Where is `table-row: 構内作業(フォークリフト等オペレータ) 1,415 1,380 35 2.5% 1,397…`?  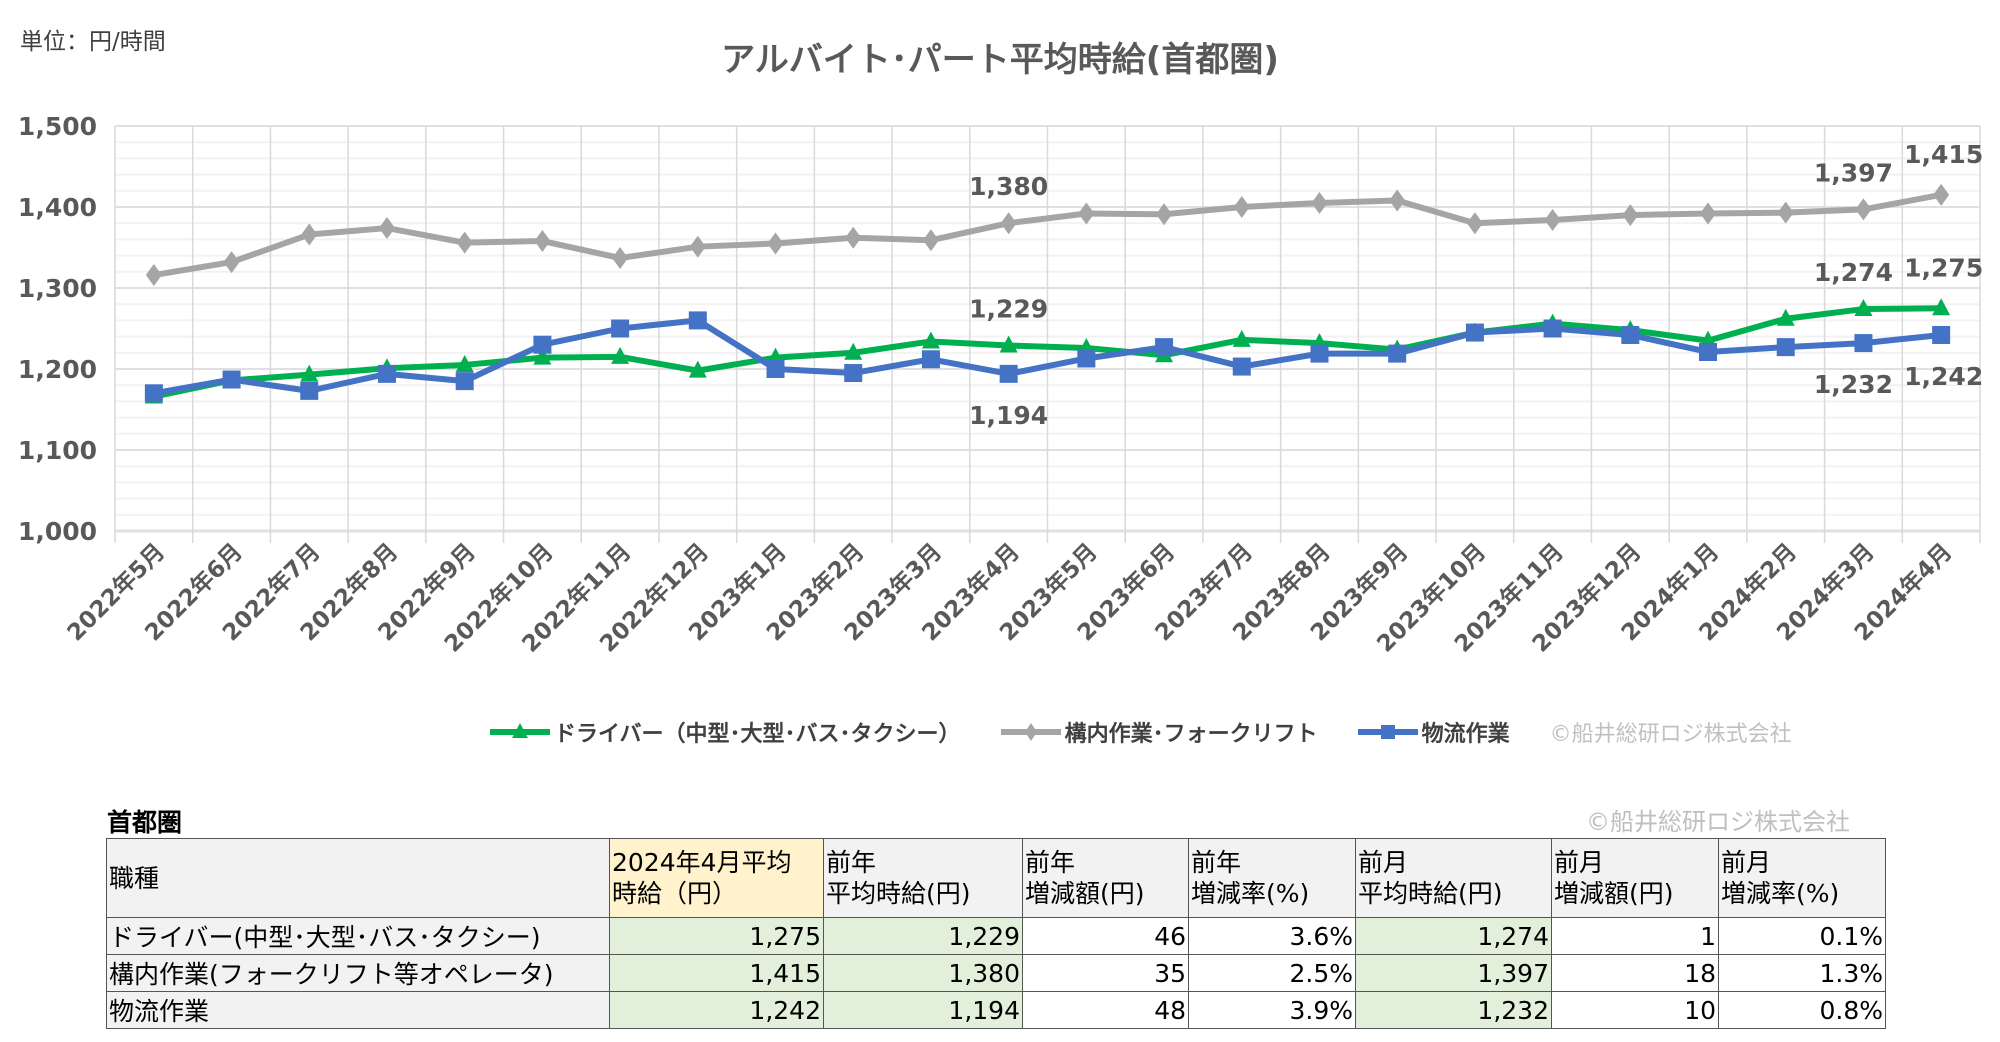
table-row: 構内作業(フォークリフト等オペレータ) 1,415 1,380 35 2.5% 1,397… is located at coordinates (996, 973).